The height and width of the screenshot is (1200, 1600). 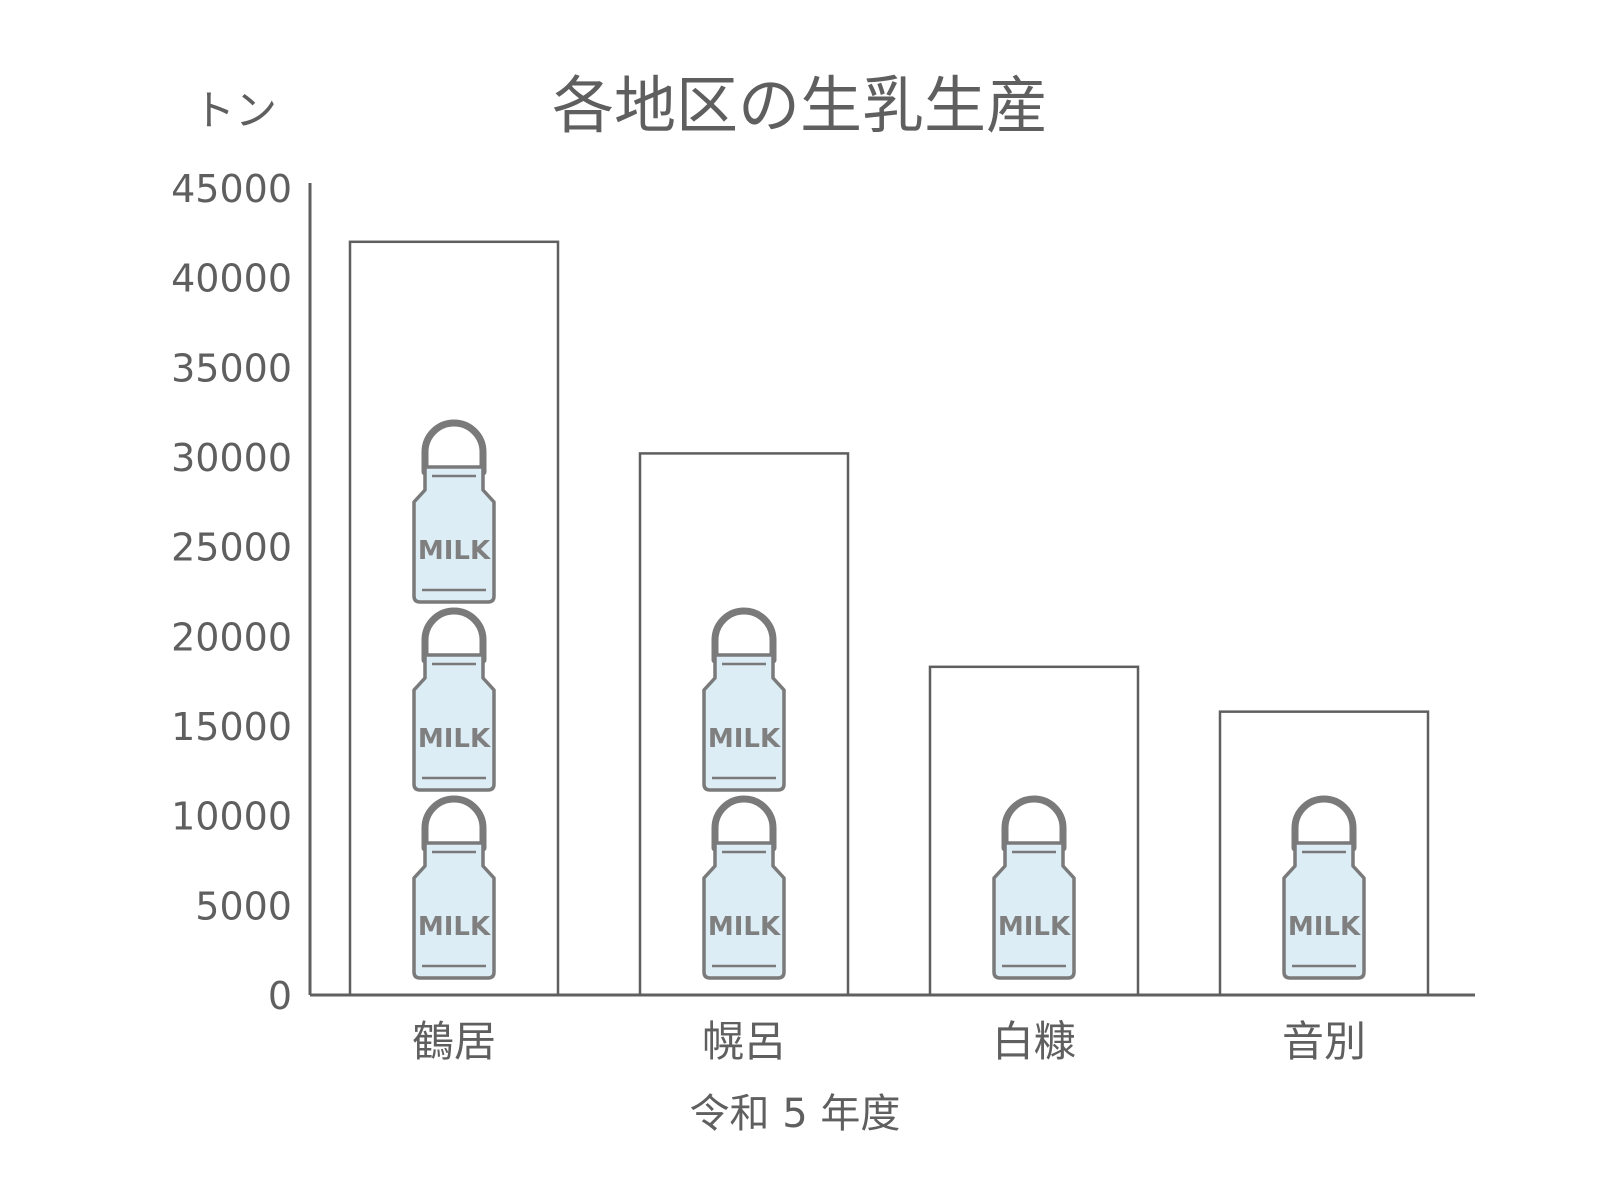 I want to click on y-tick-label: 45000, so click(x=231, y=189).